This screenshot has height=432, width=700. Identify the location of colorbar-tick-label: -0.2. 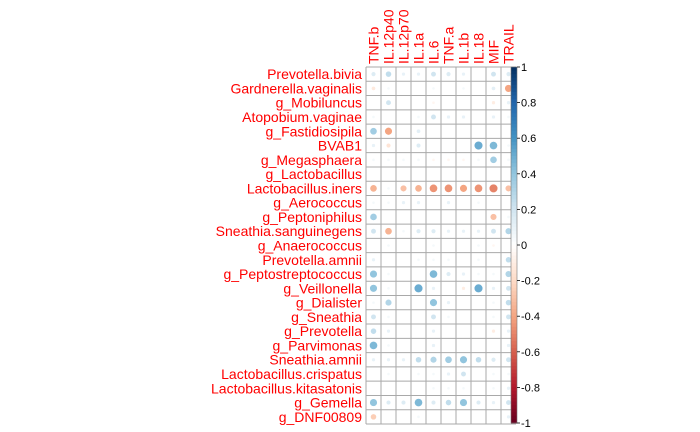
(530, 282).